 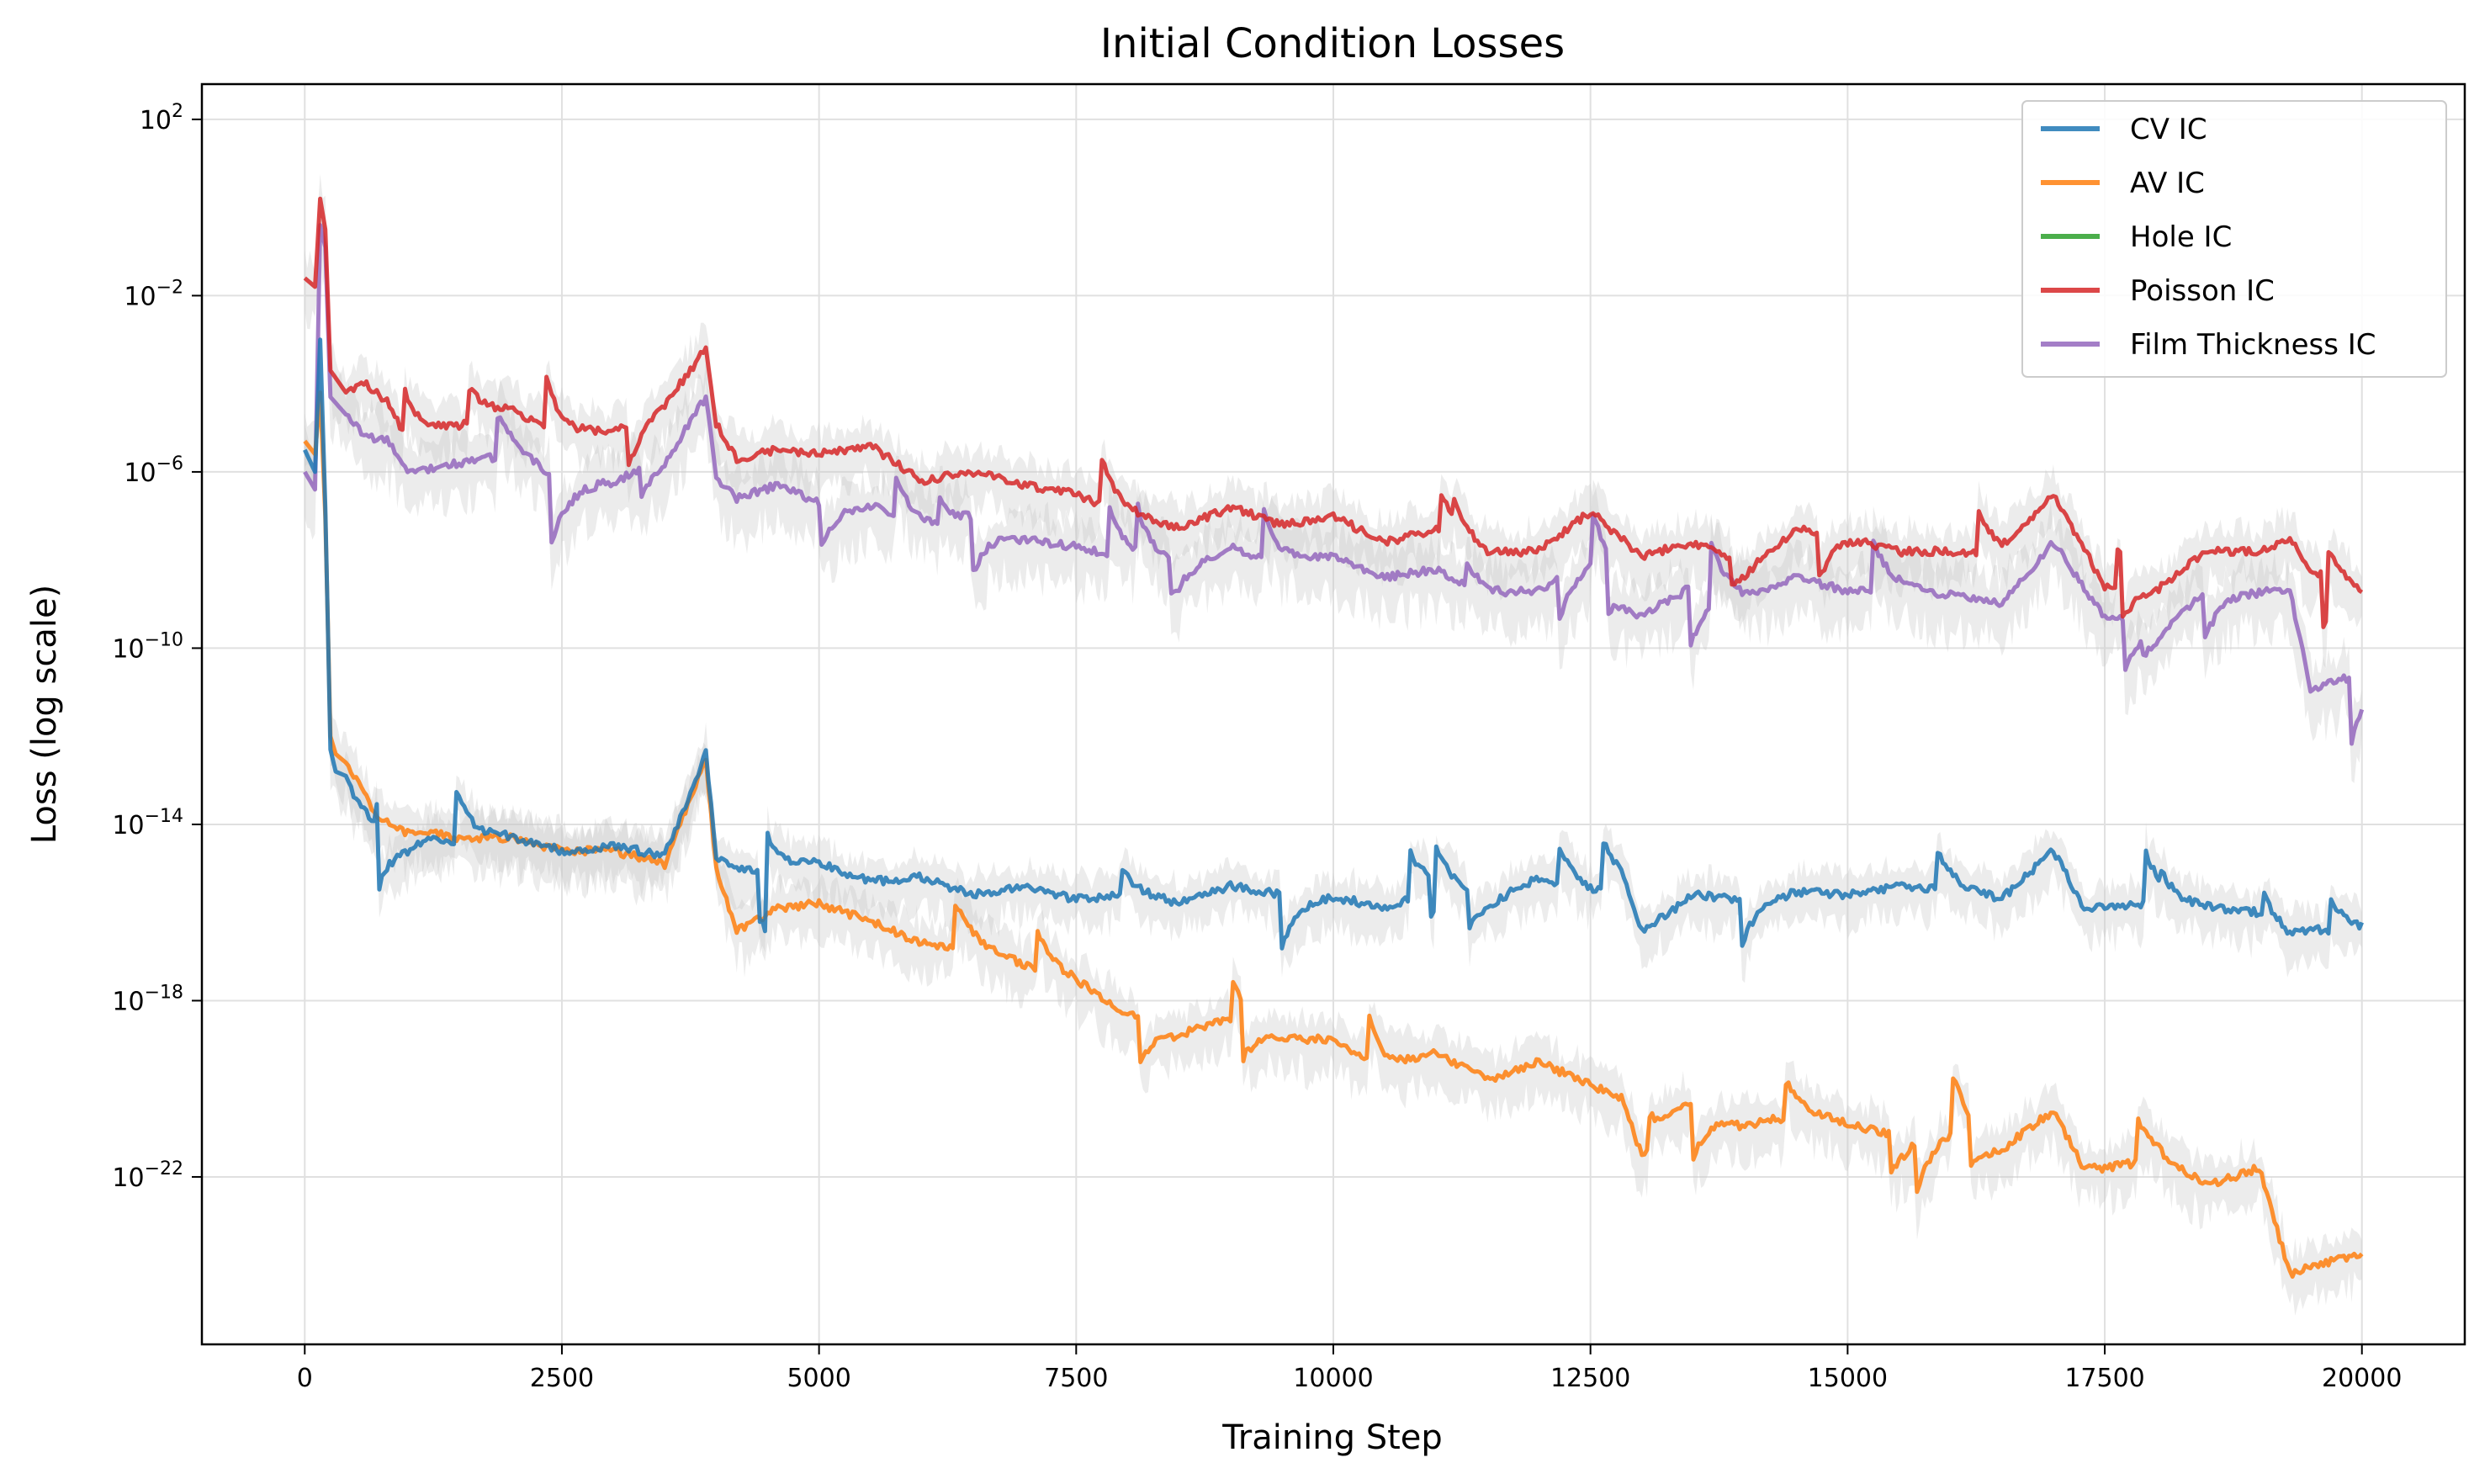 I want to click on x-tick-label: 12500, so click(x=1590, y=1378).